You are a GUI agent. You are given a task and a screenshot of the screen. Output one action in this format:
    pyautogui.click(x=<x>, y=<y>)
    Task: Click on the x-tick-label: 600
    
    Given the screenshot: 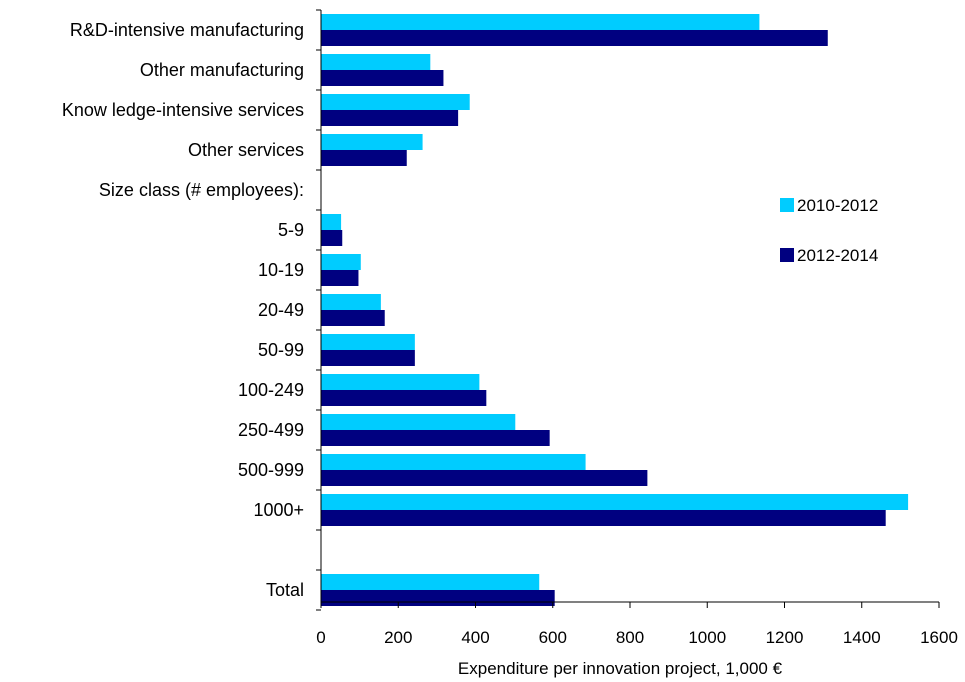 What is the action you would take?
    pyautogui.click(x=553, y=637)
    